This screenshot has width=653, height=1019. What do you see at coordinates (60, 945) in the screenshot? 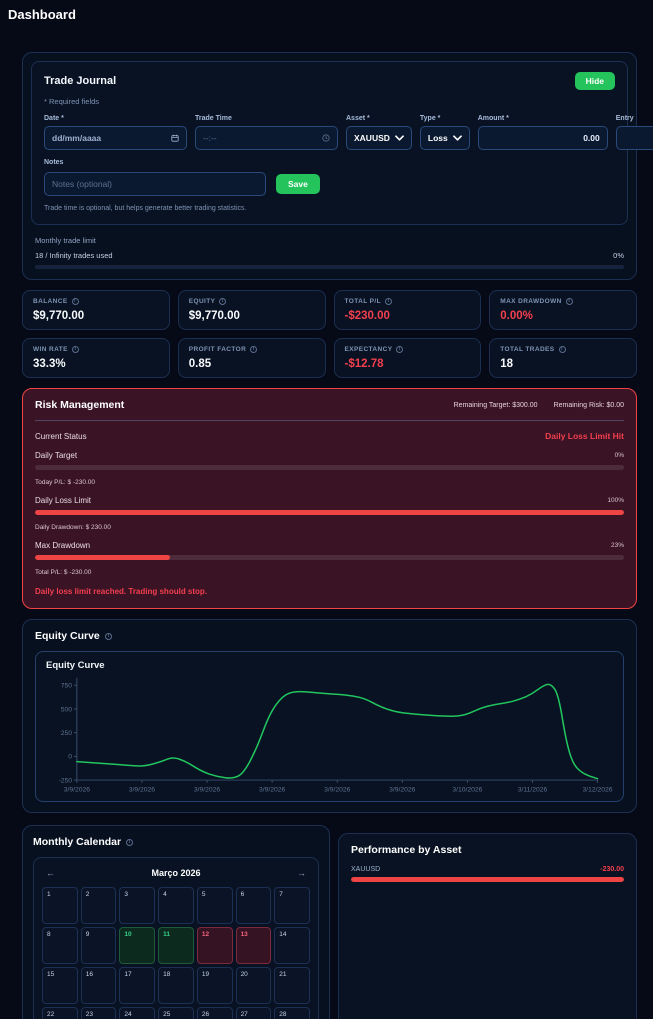
I see `calendar-day-8: 8` at bounding box center [60, 945].